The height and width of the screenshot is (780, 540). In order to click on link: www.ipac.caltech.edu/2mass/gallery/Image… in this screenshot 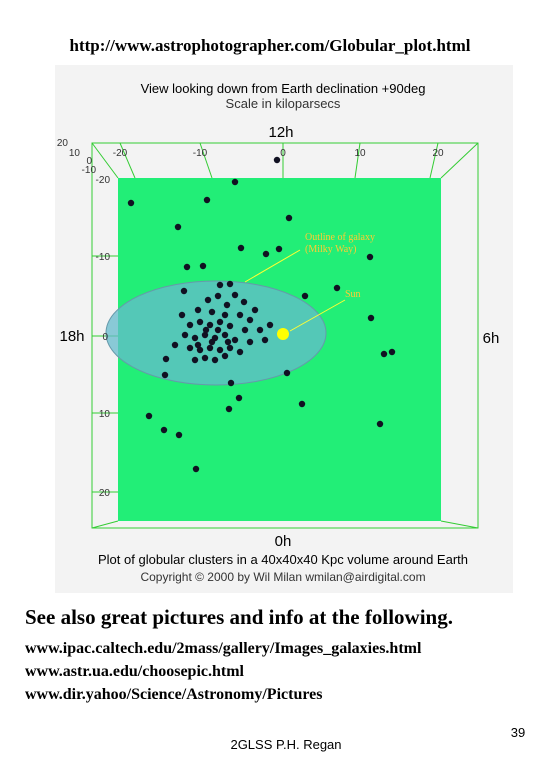, I will do `click(223, 648)`.